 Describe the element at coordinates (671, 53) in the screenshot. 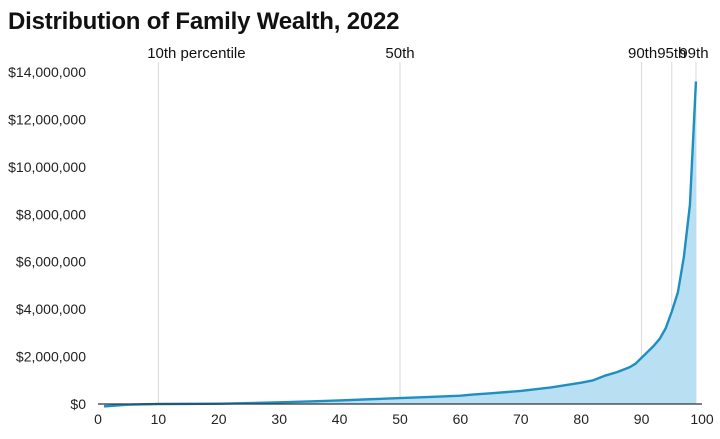

I see `percentile-label-95: 95th` at that location.